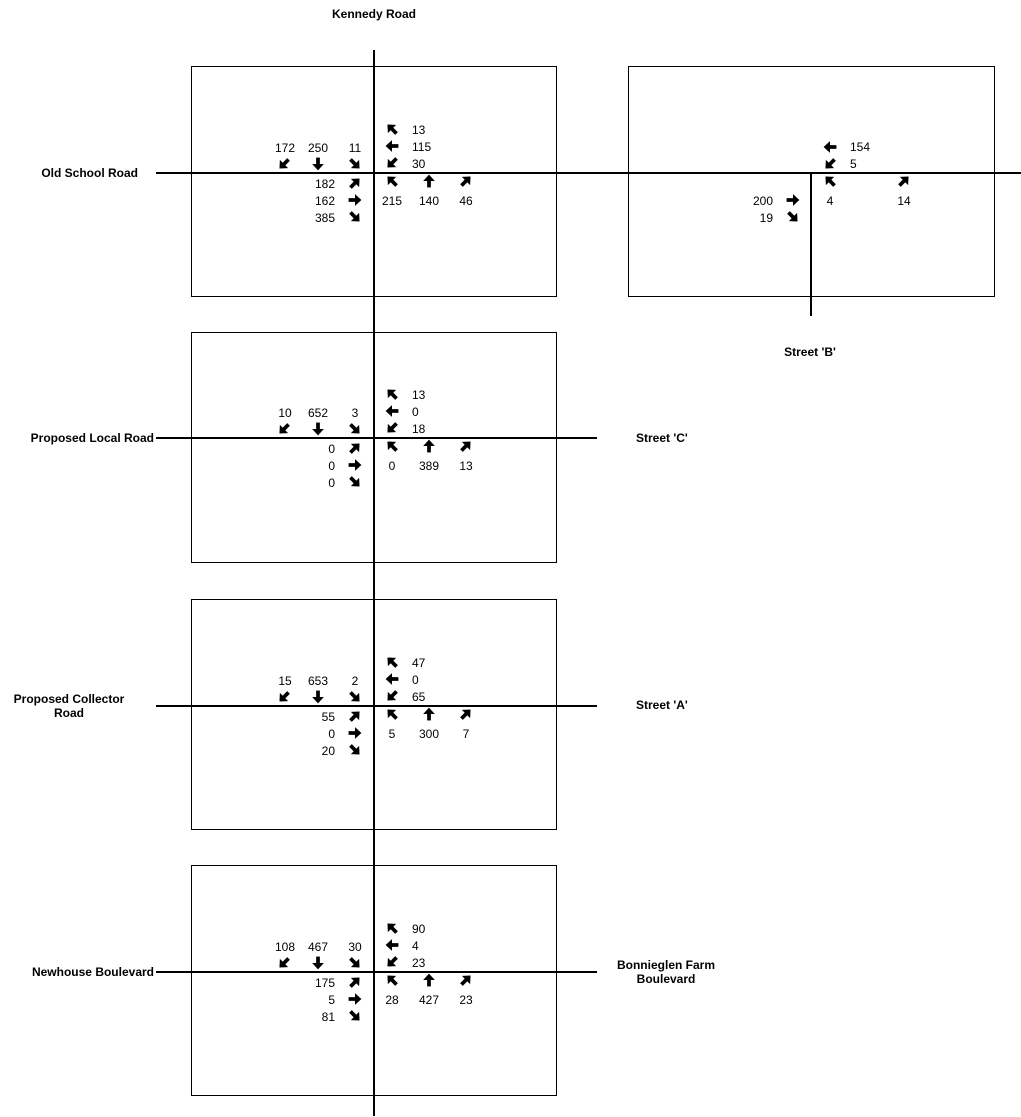 The width and height of the screenshot is (1021, 1117). Describe the element at coordinates (328, 1017) in the screenshot. I see `volume-eb-right: 81` at that location.